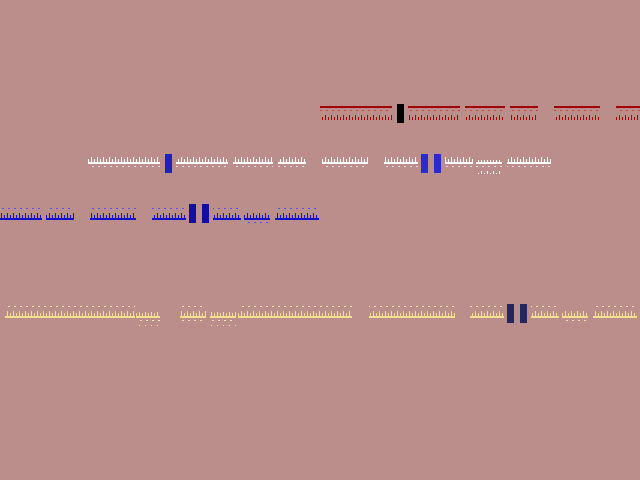  I want to click on row-red, so click(480, 113).